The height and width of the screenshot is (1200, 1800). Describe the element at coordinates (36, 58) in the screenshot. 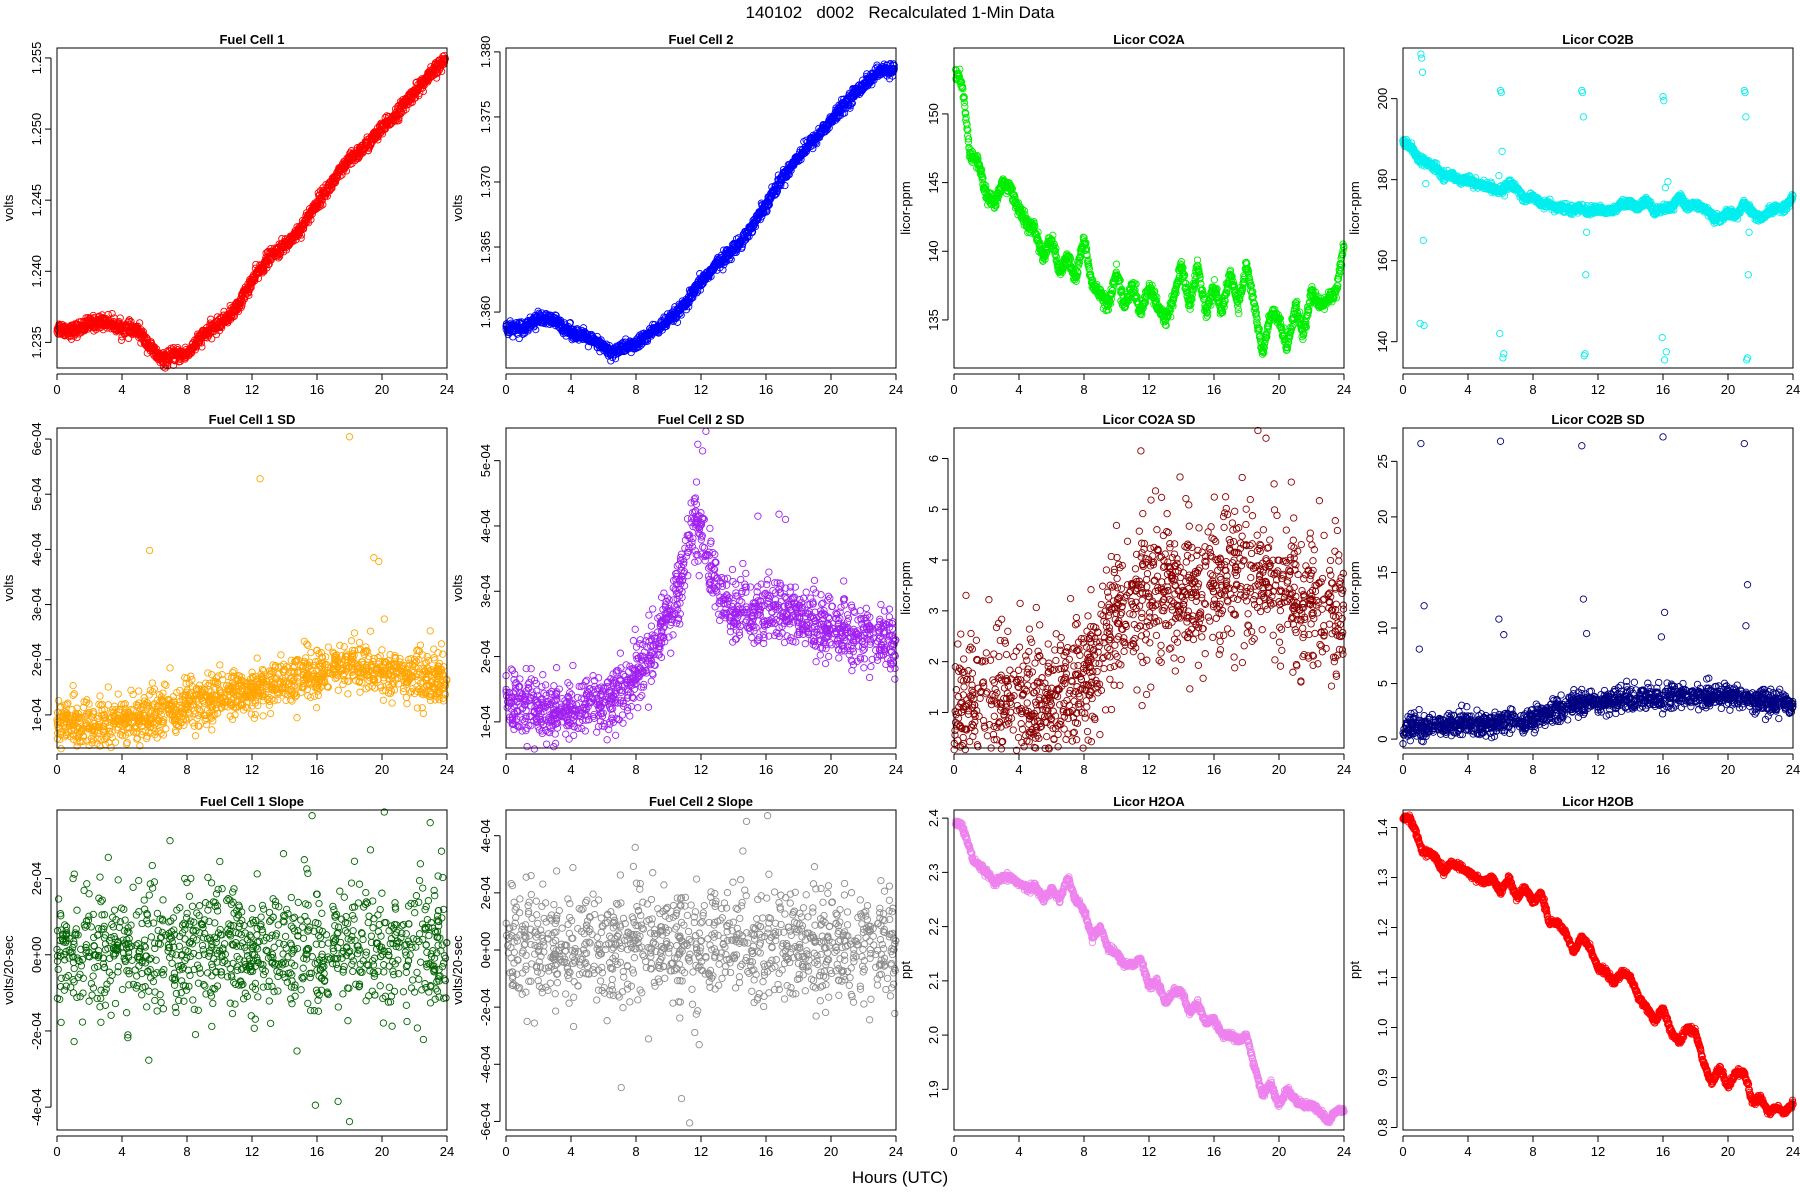

I see `y-tick-label: 1.255` at that location.